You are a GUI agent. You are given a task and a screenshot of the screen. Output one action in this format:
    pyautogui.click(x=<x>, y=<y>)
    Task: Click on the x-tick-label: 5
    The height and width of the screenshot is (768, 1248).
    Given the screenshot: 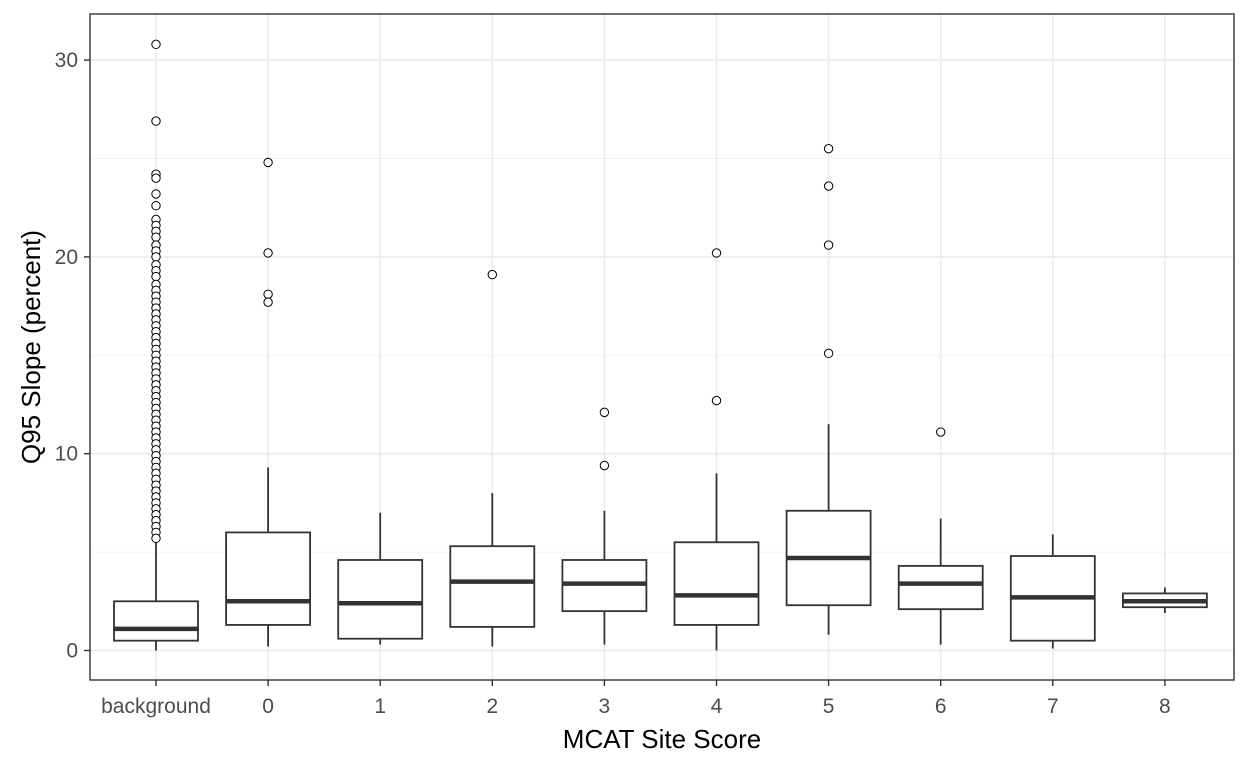 What is the action you would take?
    pyautogui.click(x=829, y=706)
    